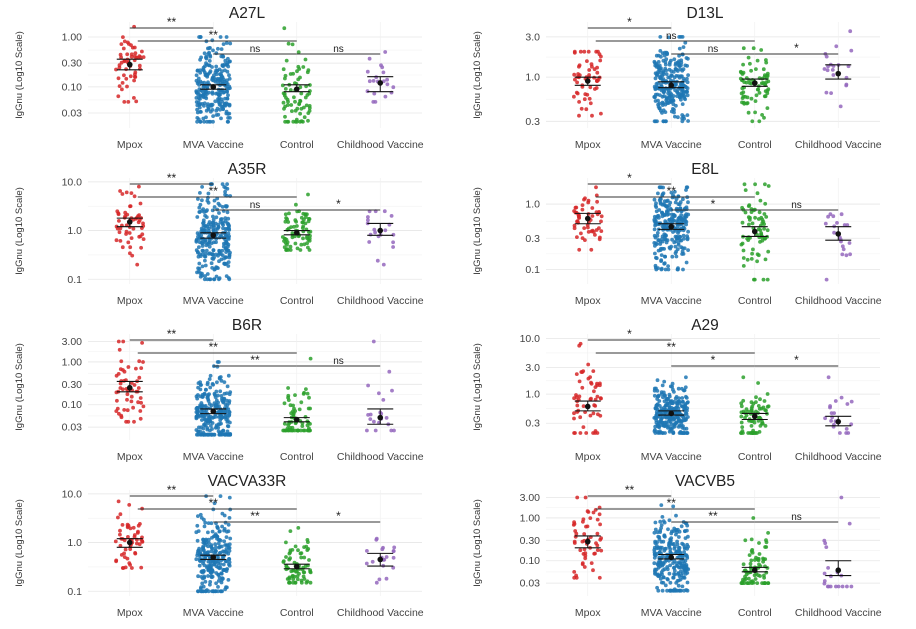 The image size is (916, 629). I want to click on y-axis-label: IgGnu (Log10 Scale), so click(477, 231).